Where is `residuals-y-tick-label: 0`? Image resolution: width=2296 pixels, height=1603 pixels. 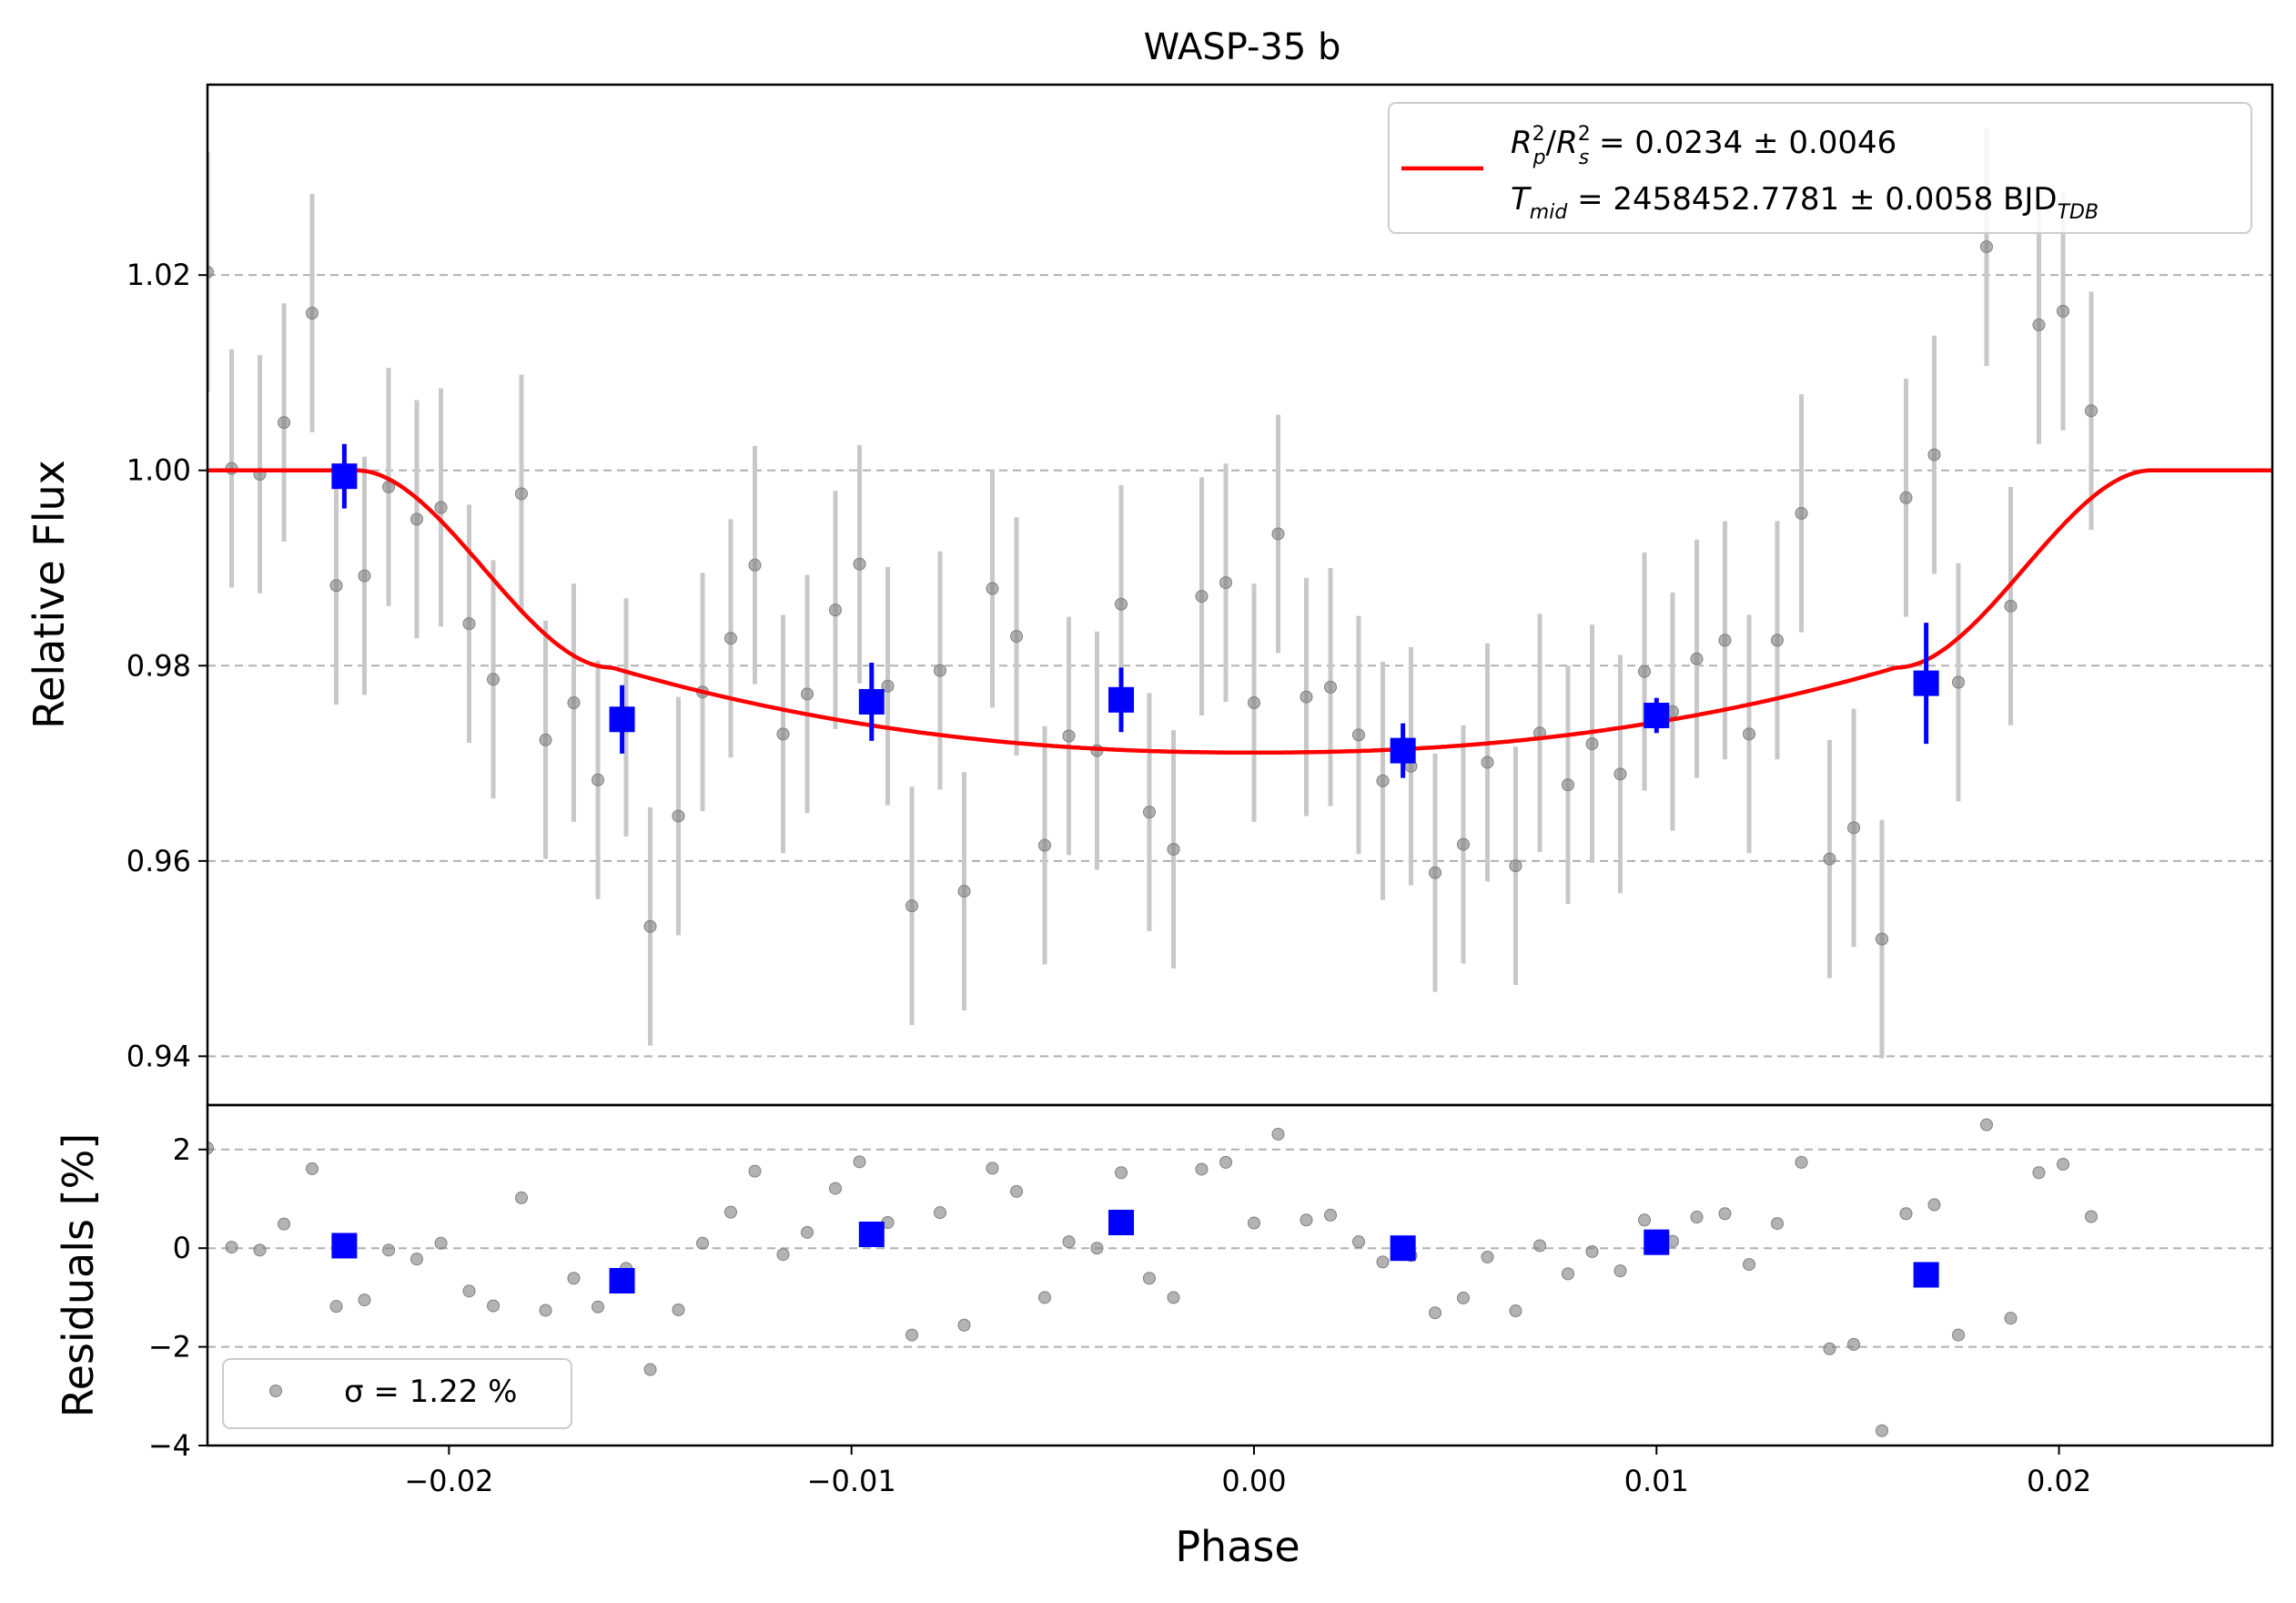
residuals-y-tick-label: 0 is located at coordinates (182, 1248).